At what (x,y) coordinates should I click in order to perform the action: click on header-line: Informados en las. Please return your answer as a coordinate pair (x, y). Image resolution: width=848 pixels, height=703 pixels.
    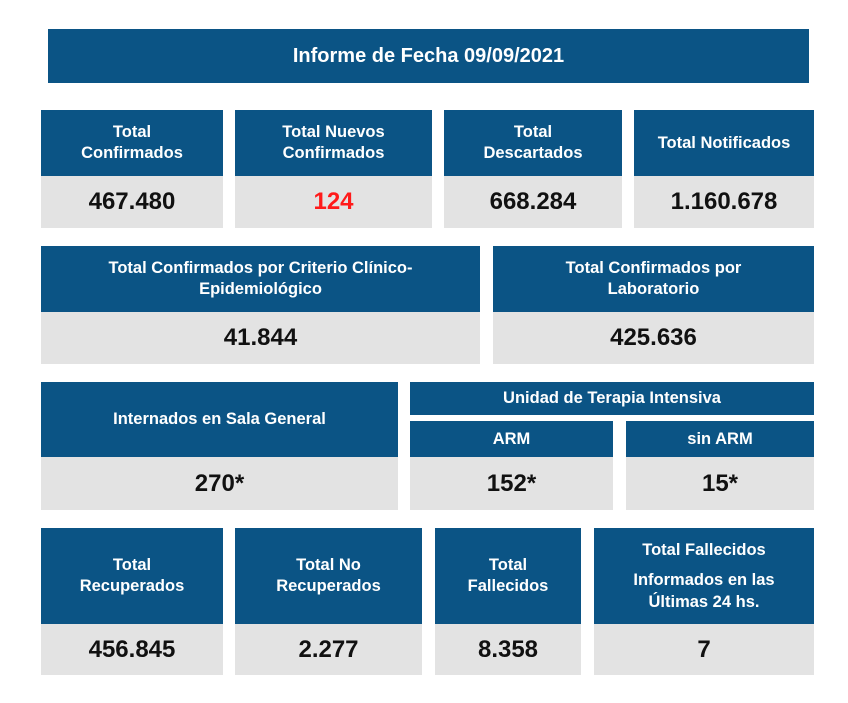
    Looking at the image, I should click on (704, 580).